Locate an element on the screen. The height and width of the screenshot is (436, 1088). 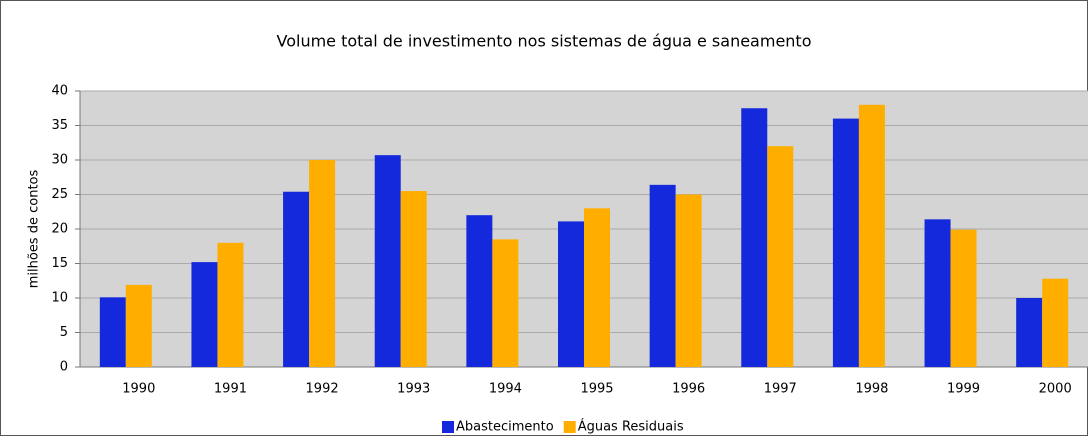
x-tick-label: 1992 is located at coordinates (322, 389).